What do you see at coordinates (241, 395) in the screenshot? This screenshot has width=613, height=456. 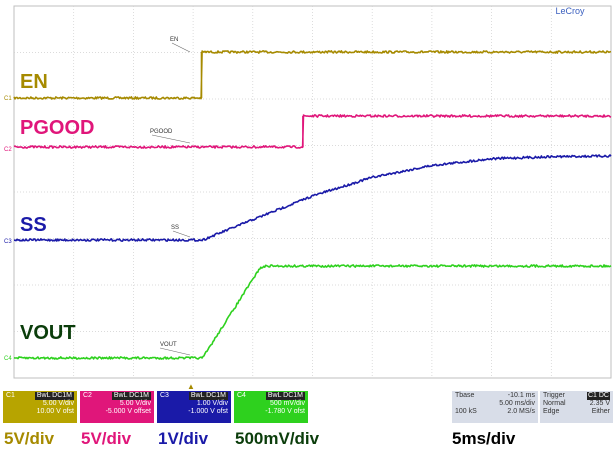 I see `c4-id: C4` at bounding box center [241, 395].